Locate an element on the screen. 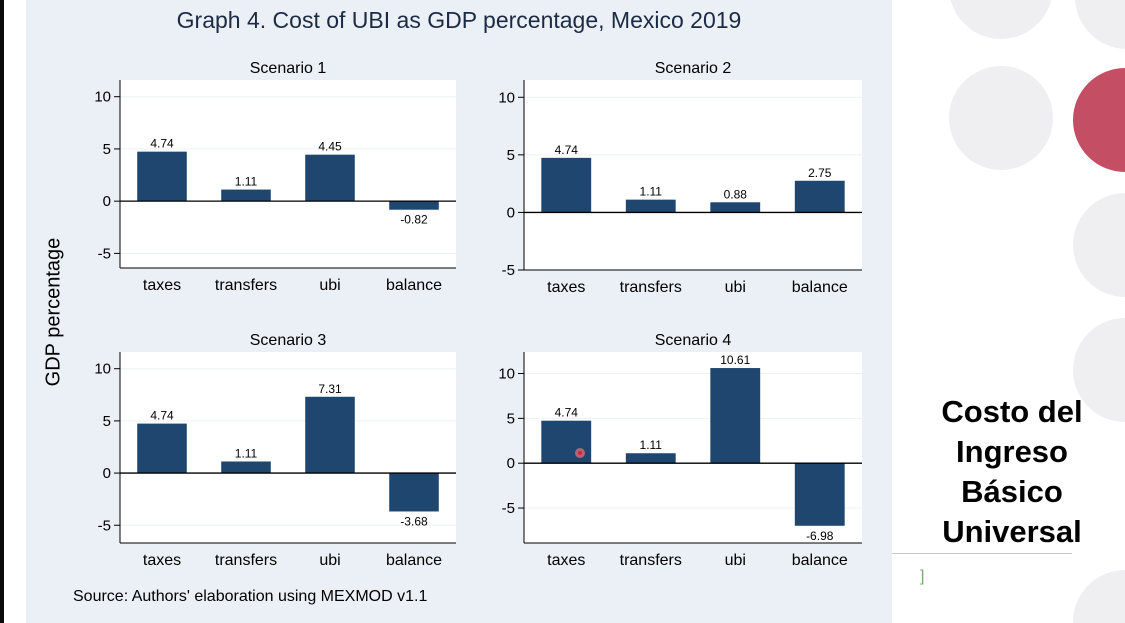  panel-title: Scenario 3 is located at coordinates (288, 340).